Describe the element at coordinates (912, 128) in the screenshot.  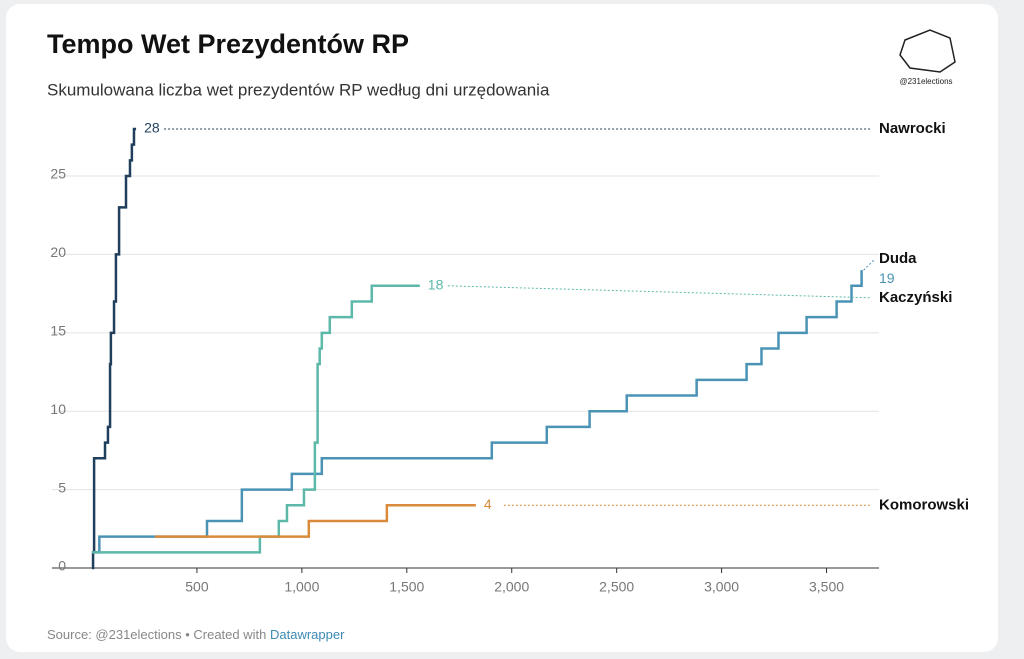
I see `series-name: Nawrocki` at that location.